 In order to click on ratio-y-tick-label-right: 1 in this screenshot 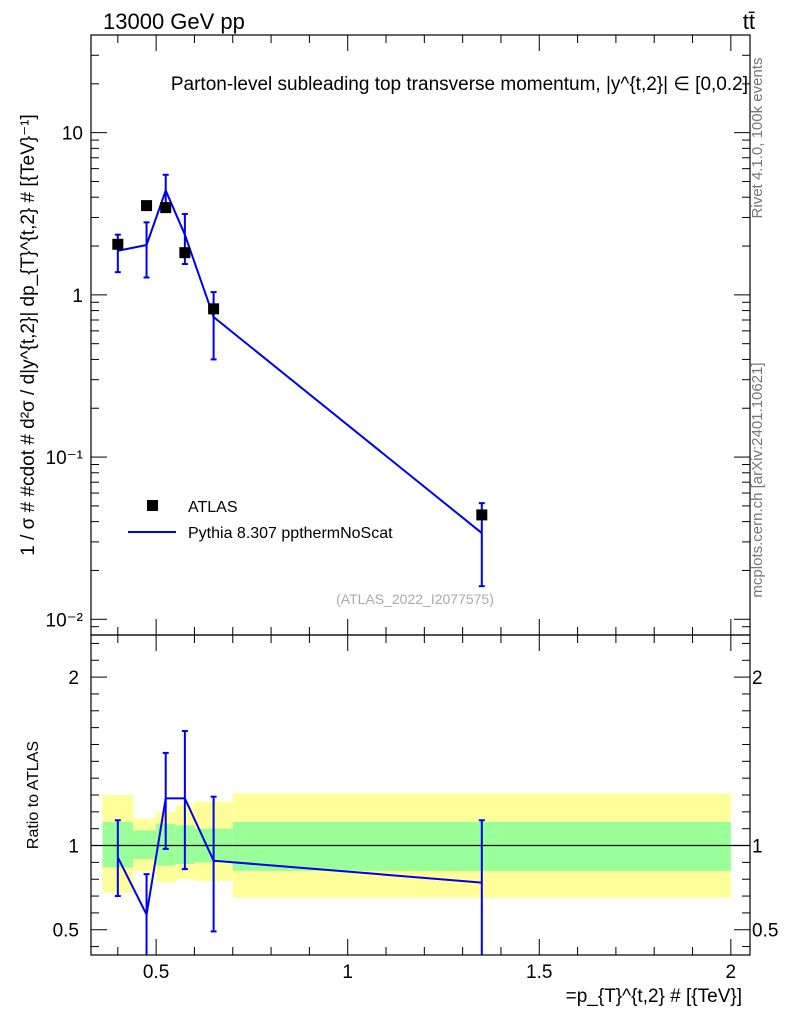, I will do `click(757, 847)`.